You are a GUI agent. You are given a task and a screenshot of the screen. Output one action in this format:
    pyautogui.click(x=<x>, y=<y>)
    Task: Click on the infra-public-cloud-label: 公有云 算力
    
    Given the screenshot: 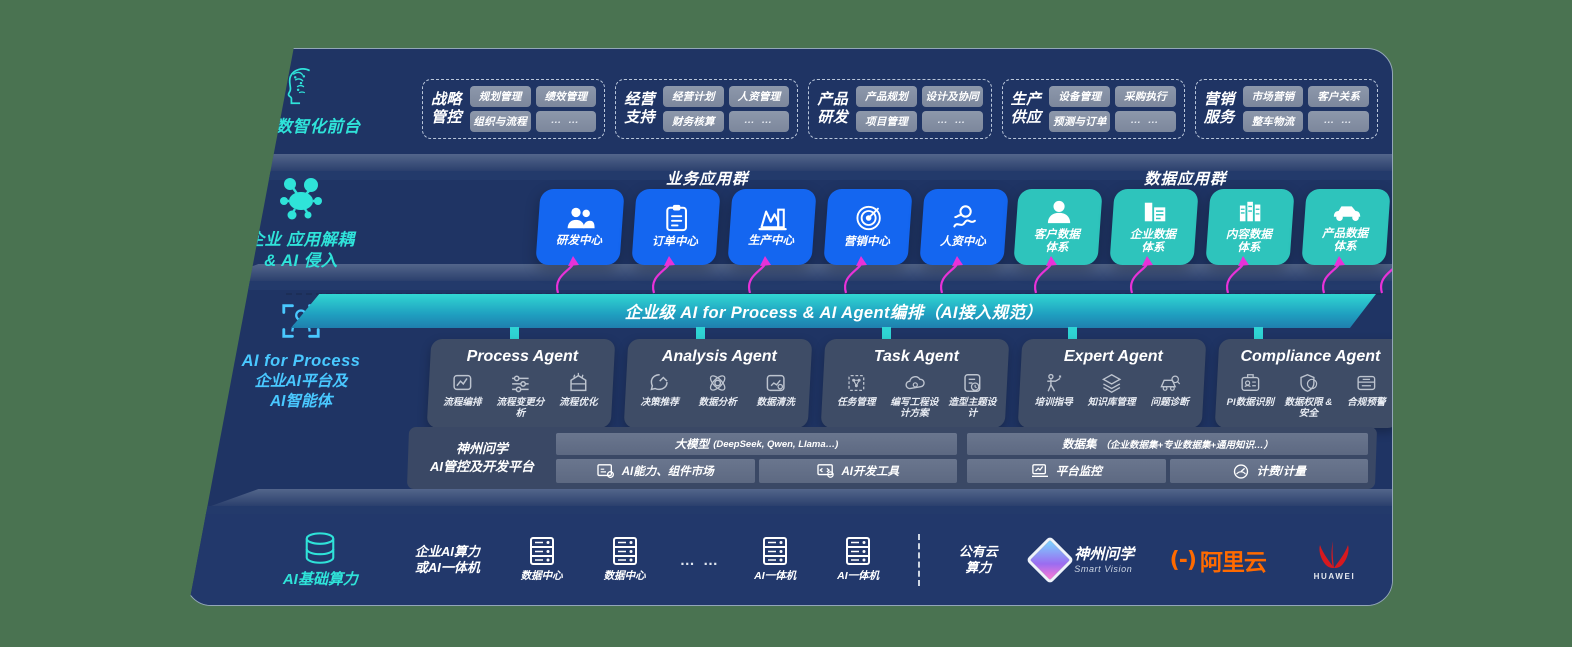 What is the action you would take?
    pyautogui.click(x=978, y=559)
    